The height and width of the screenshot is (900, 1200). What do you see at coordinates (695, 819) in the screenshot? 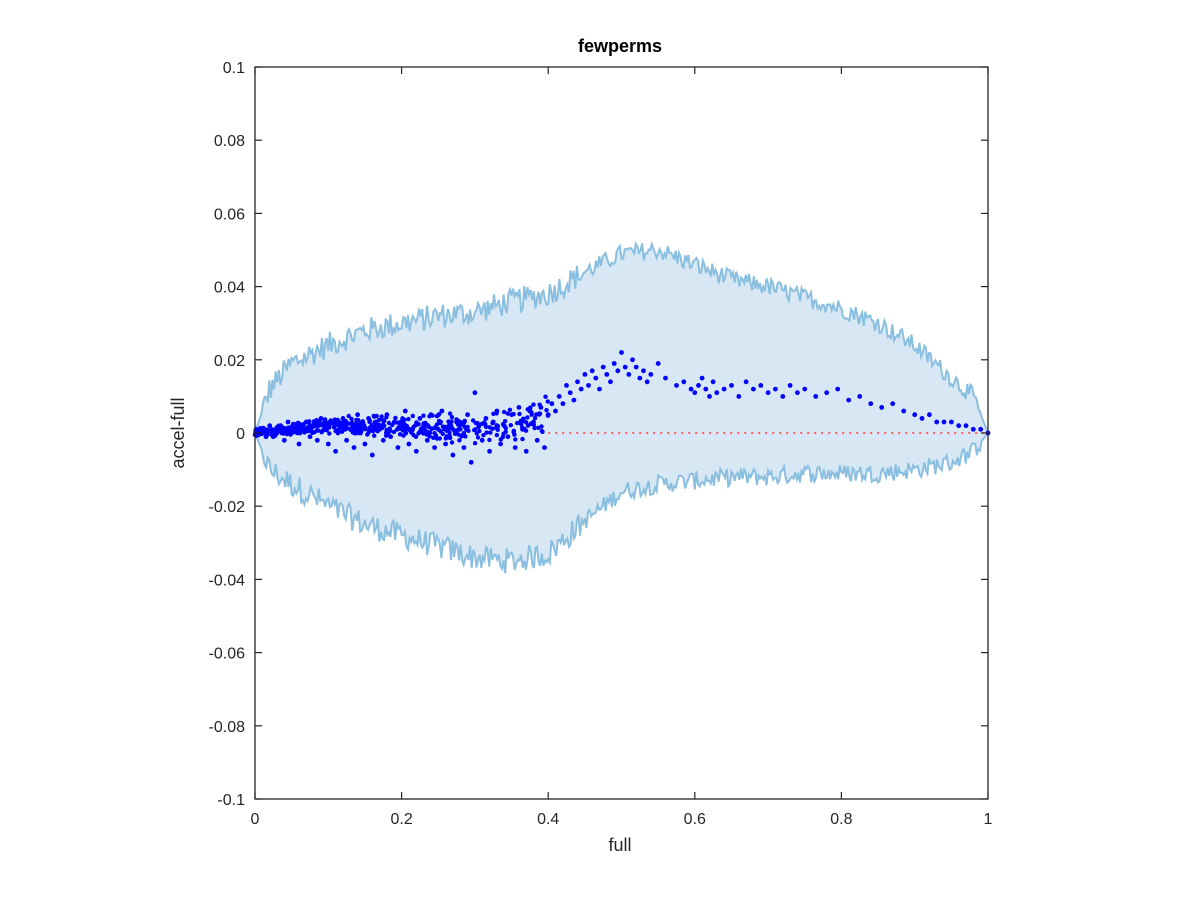
I see `x-tick-label: 0.6` at bounding box center [695, 819].